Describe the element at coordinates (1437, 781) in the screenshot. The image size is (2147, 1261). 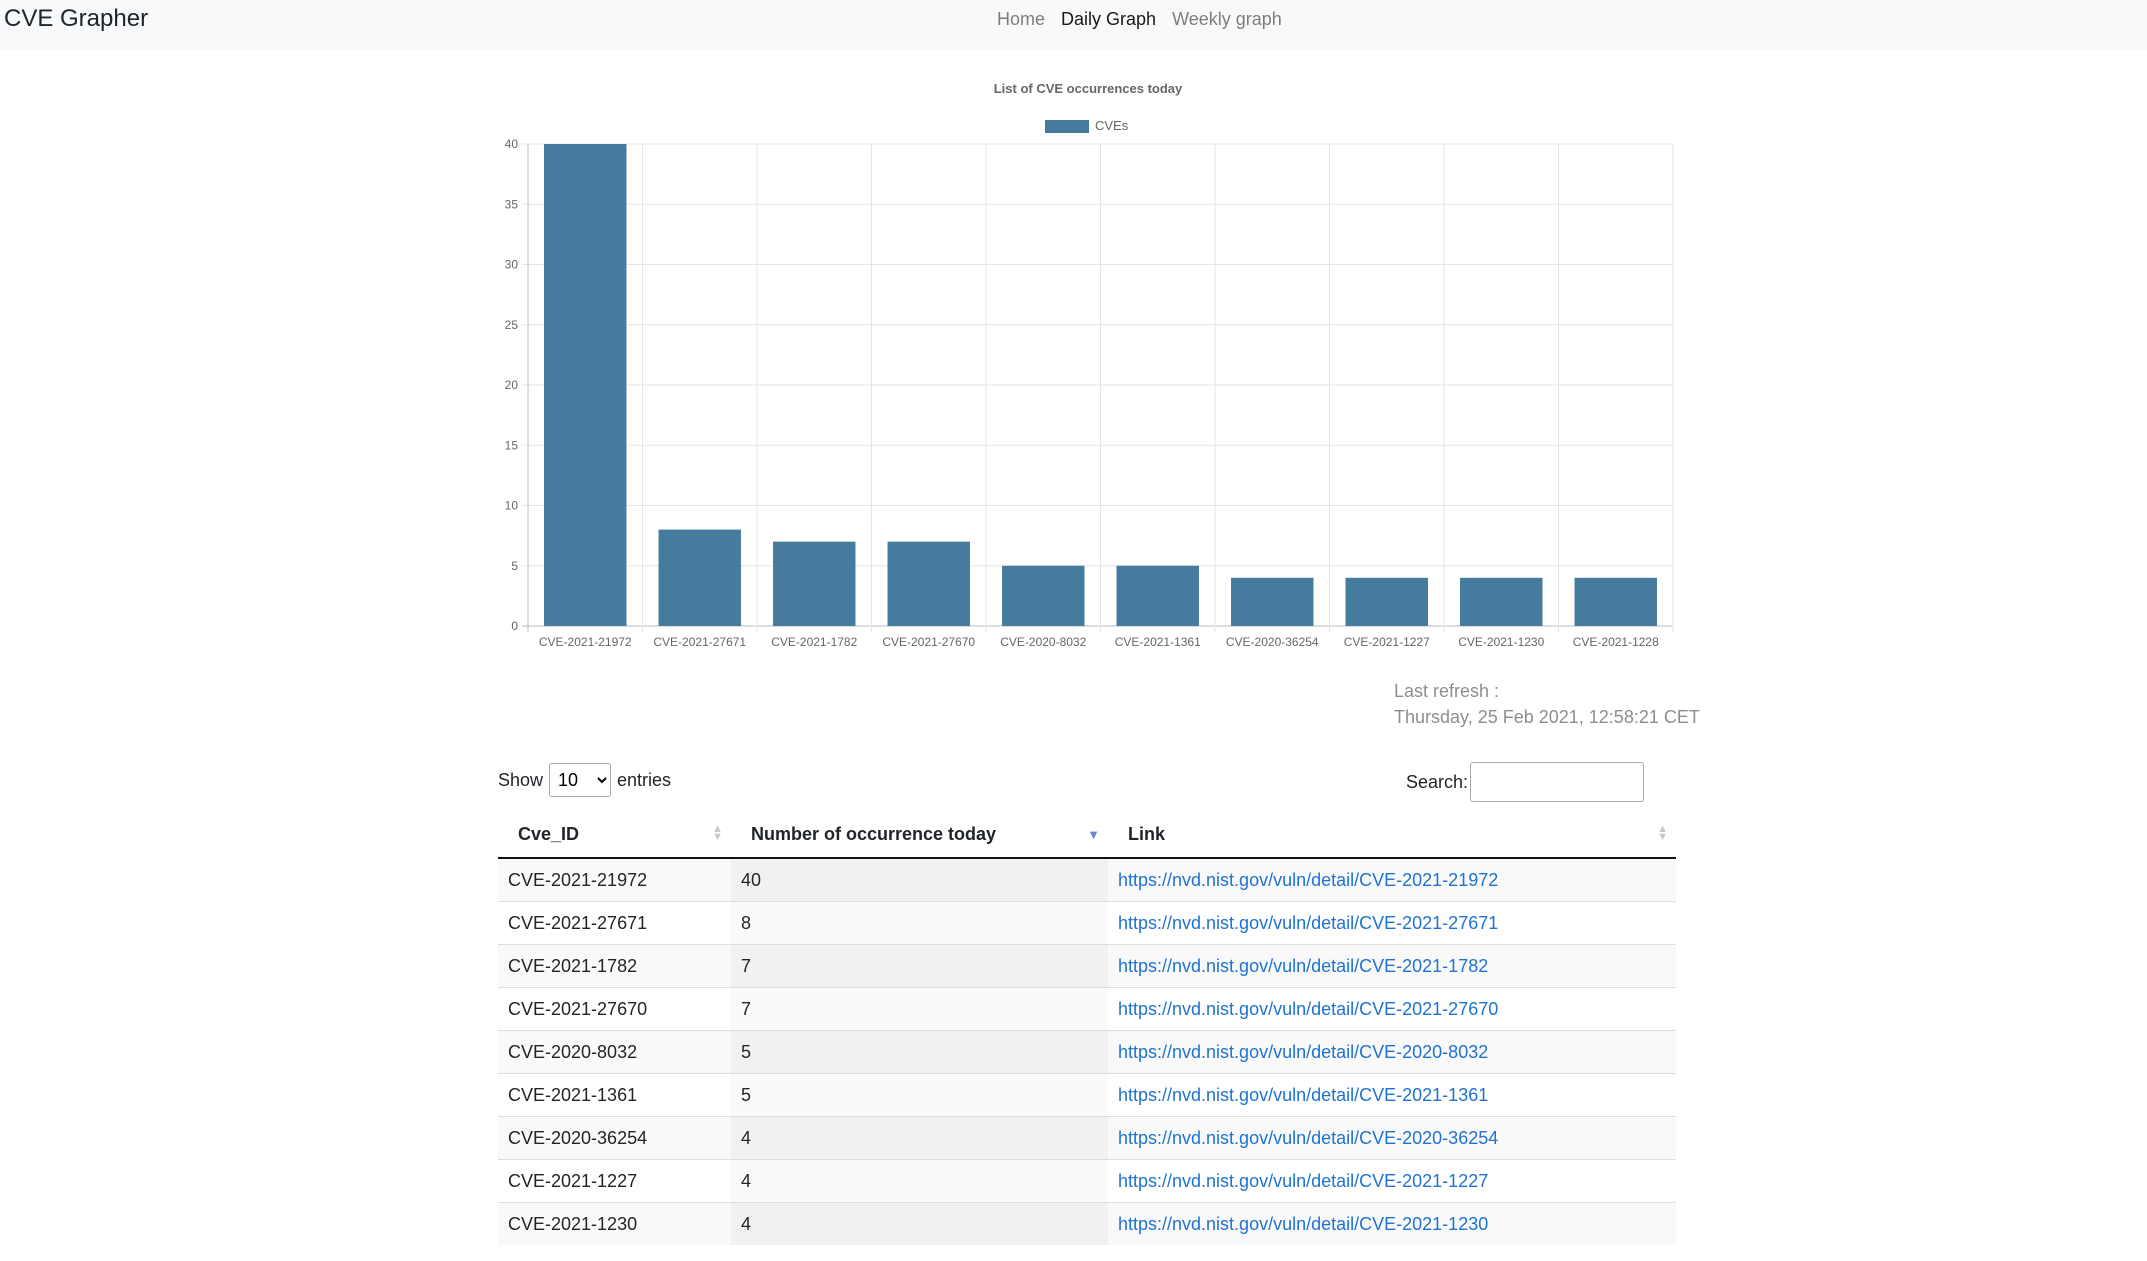
I see `search-label: Search:` at that location.